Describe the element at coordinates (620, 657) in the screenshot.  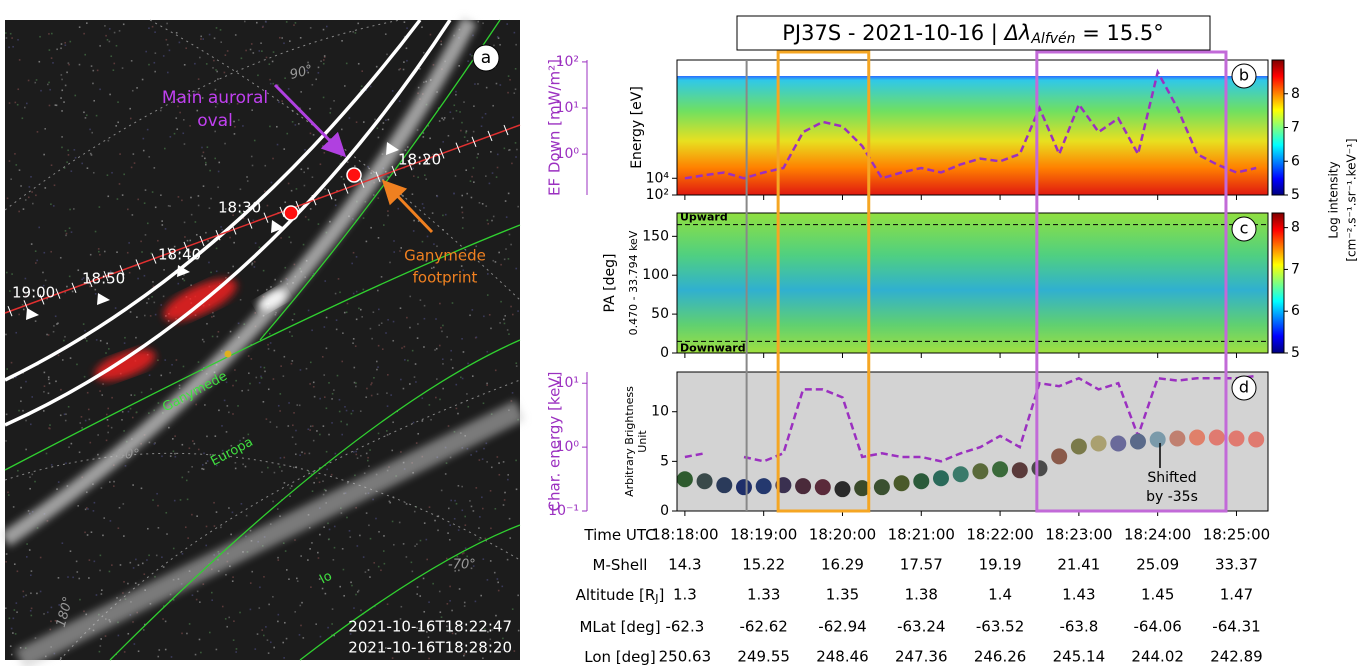
I see `row-label-part: Lon [deg]` at that location.